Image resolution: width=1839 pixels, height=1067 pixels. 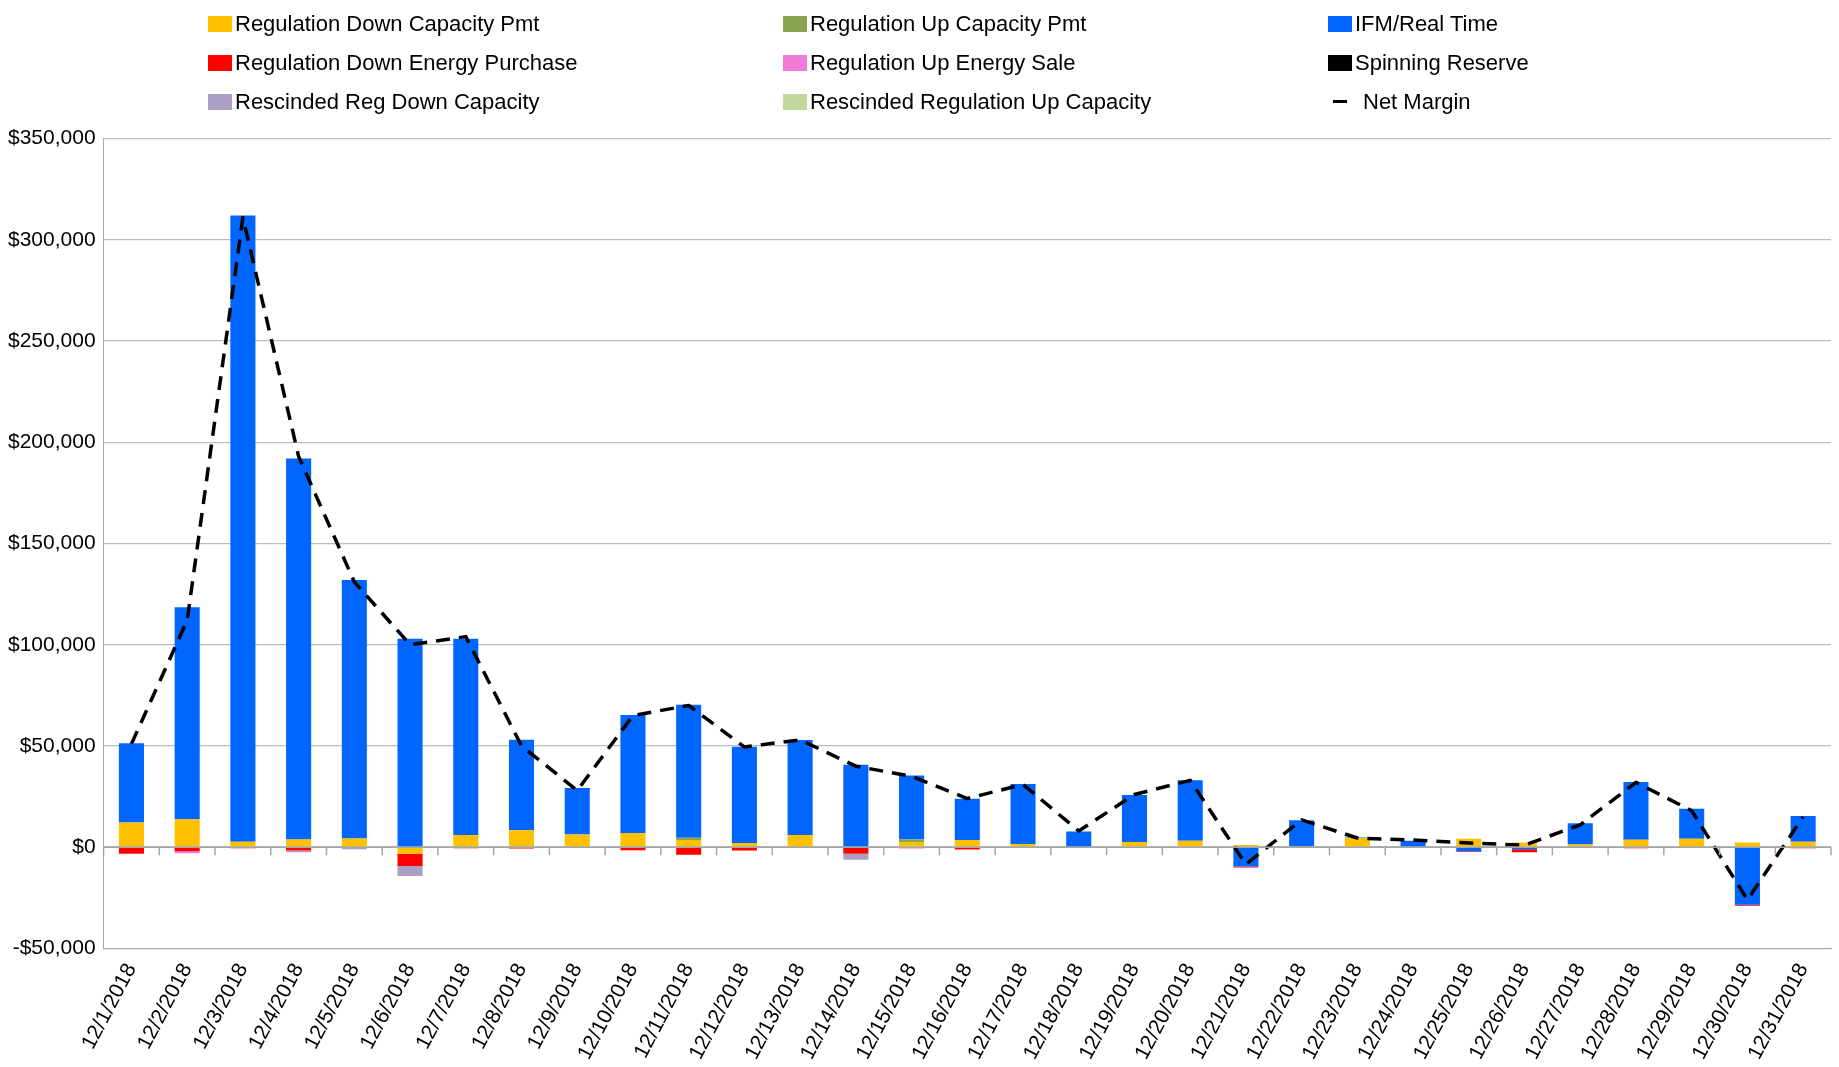 I want to click on y-tick-label: $0, so click(x=84, y=845).